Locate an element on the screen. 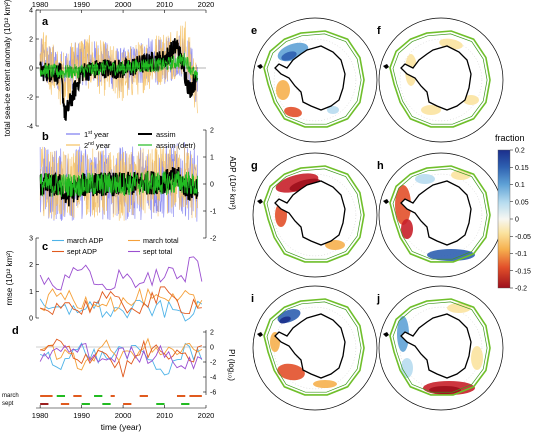  colorbar-tick-label: 0.15 is located at coordinates (522, 168).